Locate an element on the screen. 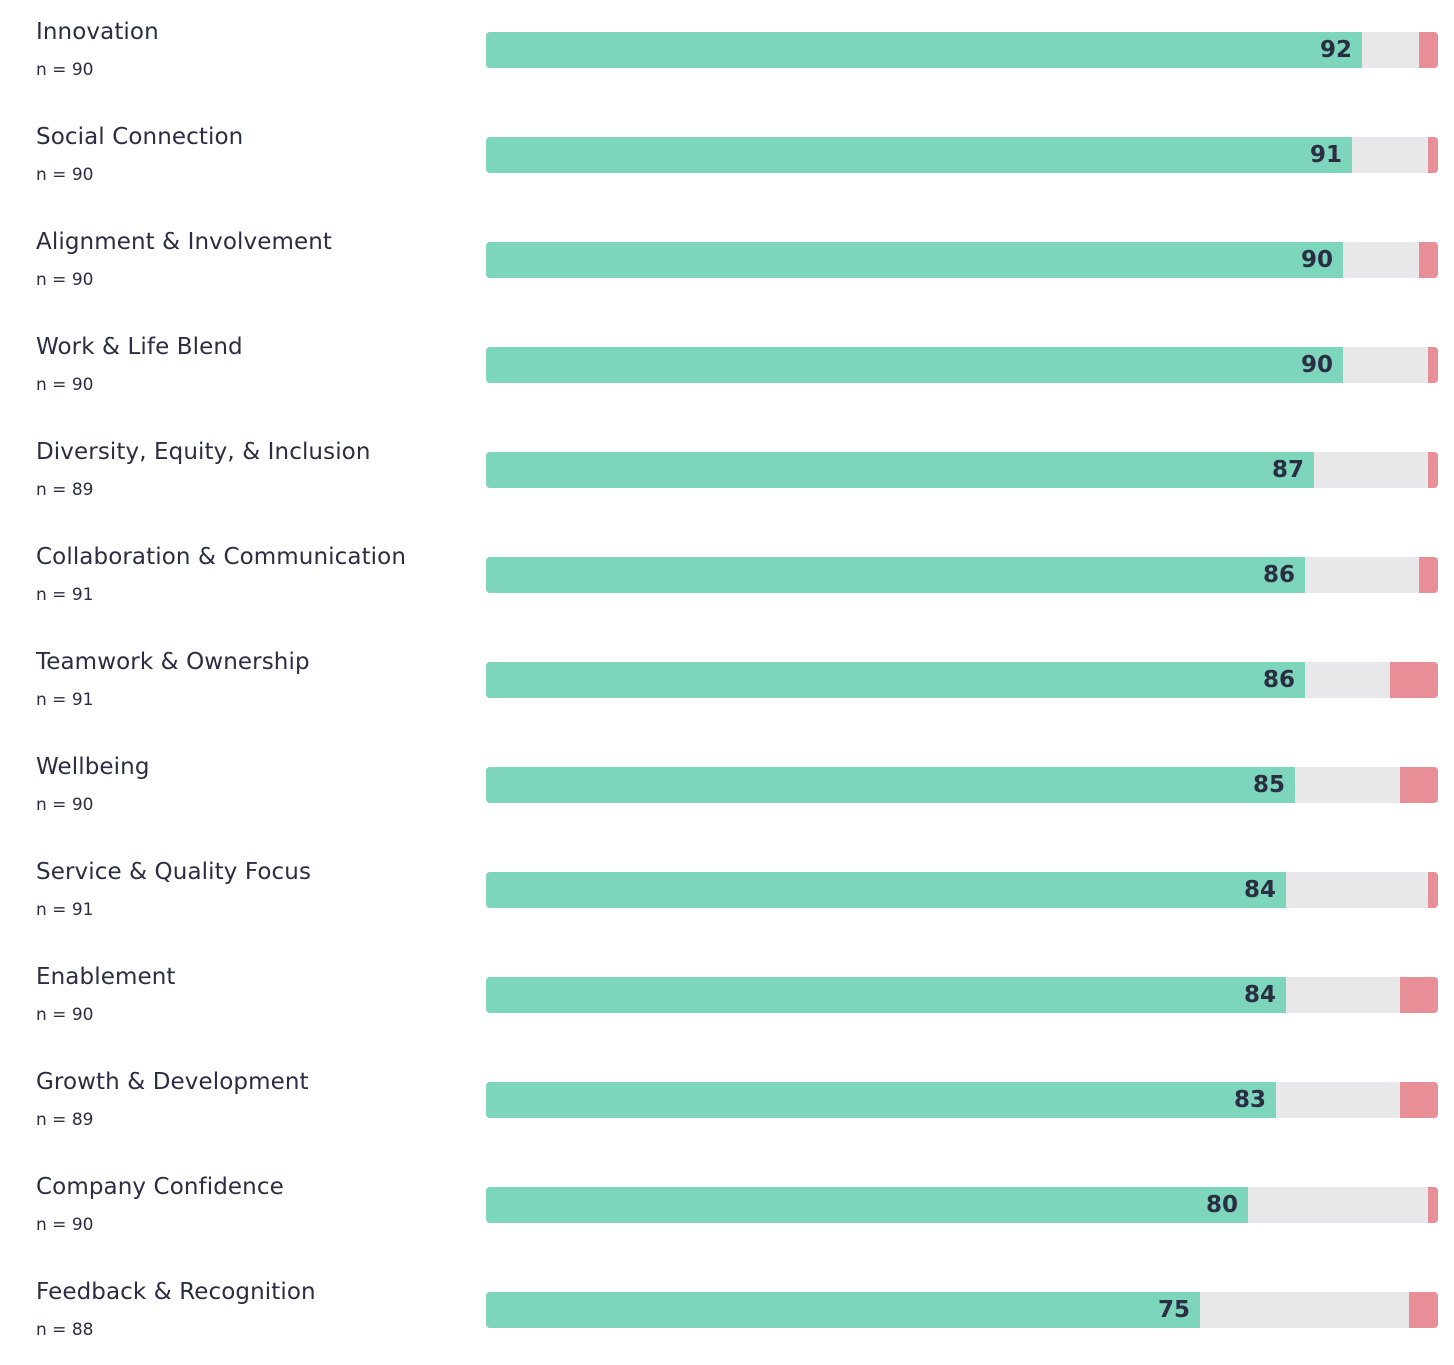  favorable-score-label: 80 is located at coordinates (1221, 1205).